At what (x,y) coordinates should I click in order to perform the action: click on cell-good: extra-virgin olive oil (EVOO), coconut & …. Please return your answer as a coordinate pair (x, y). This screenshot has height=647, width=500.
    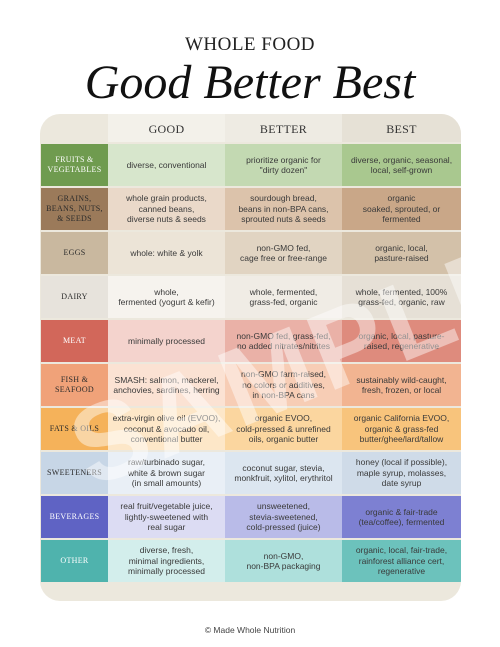
    Looking at the image, I should click on (166, 429).